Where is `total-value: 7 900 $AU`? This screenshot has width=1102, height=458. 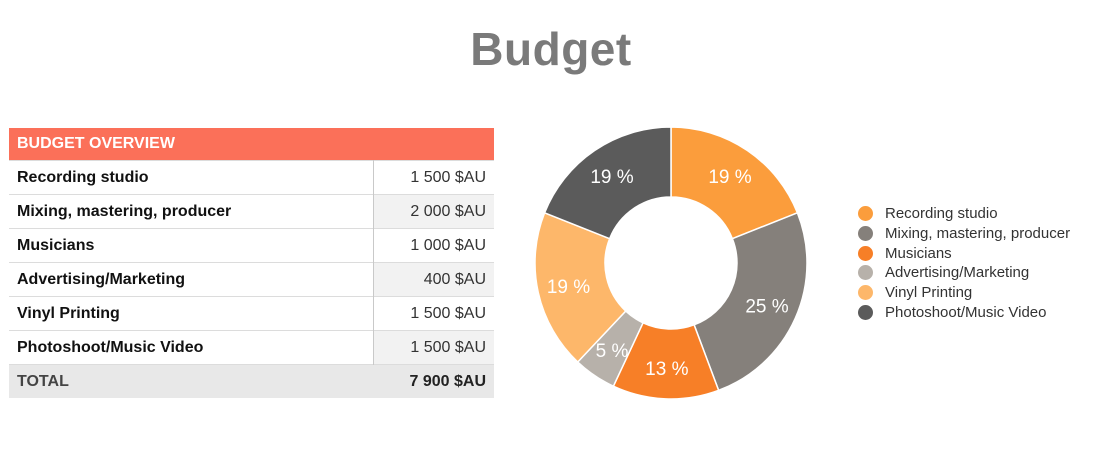
total-value: 7 900 $AU is located at coordinates (434, 381).